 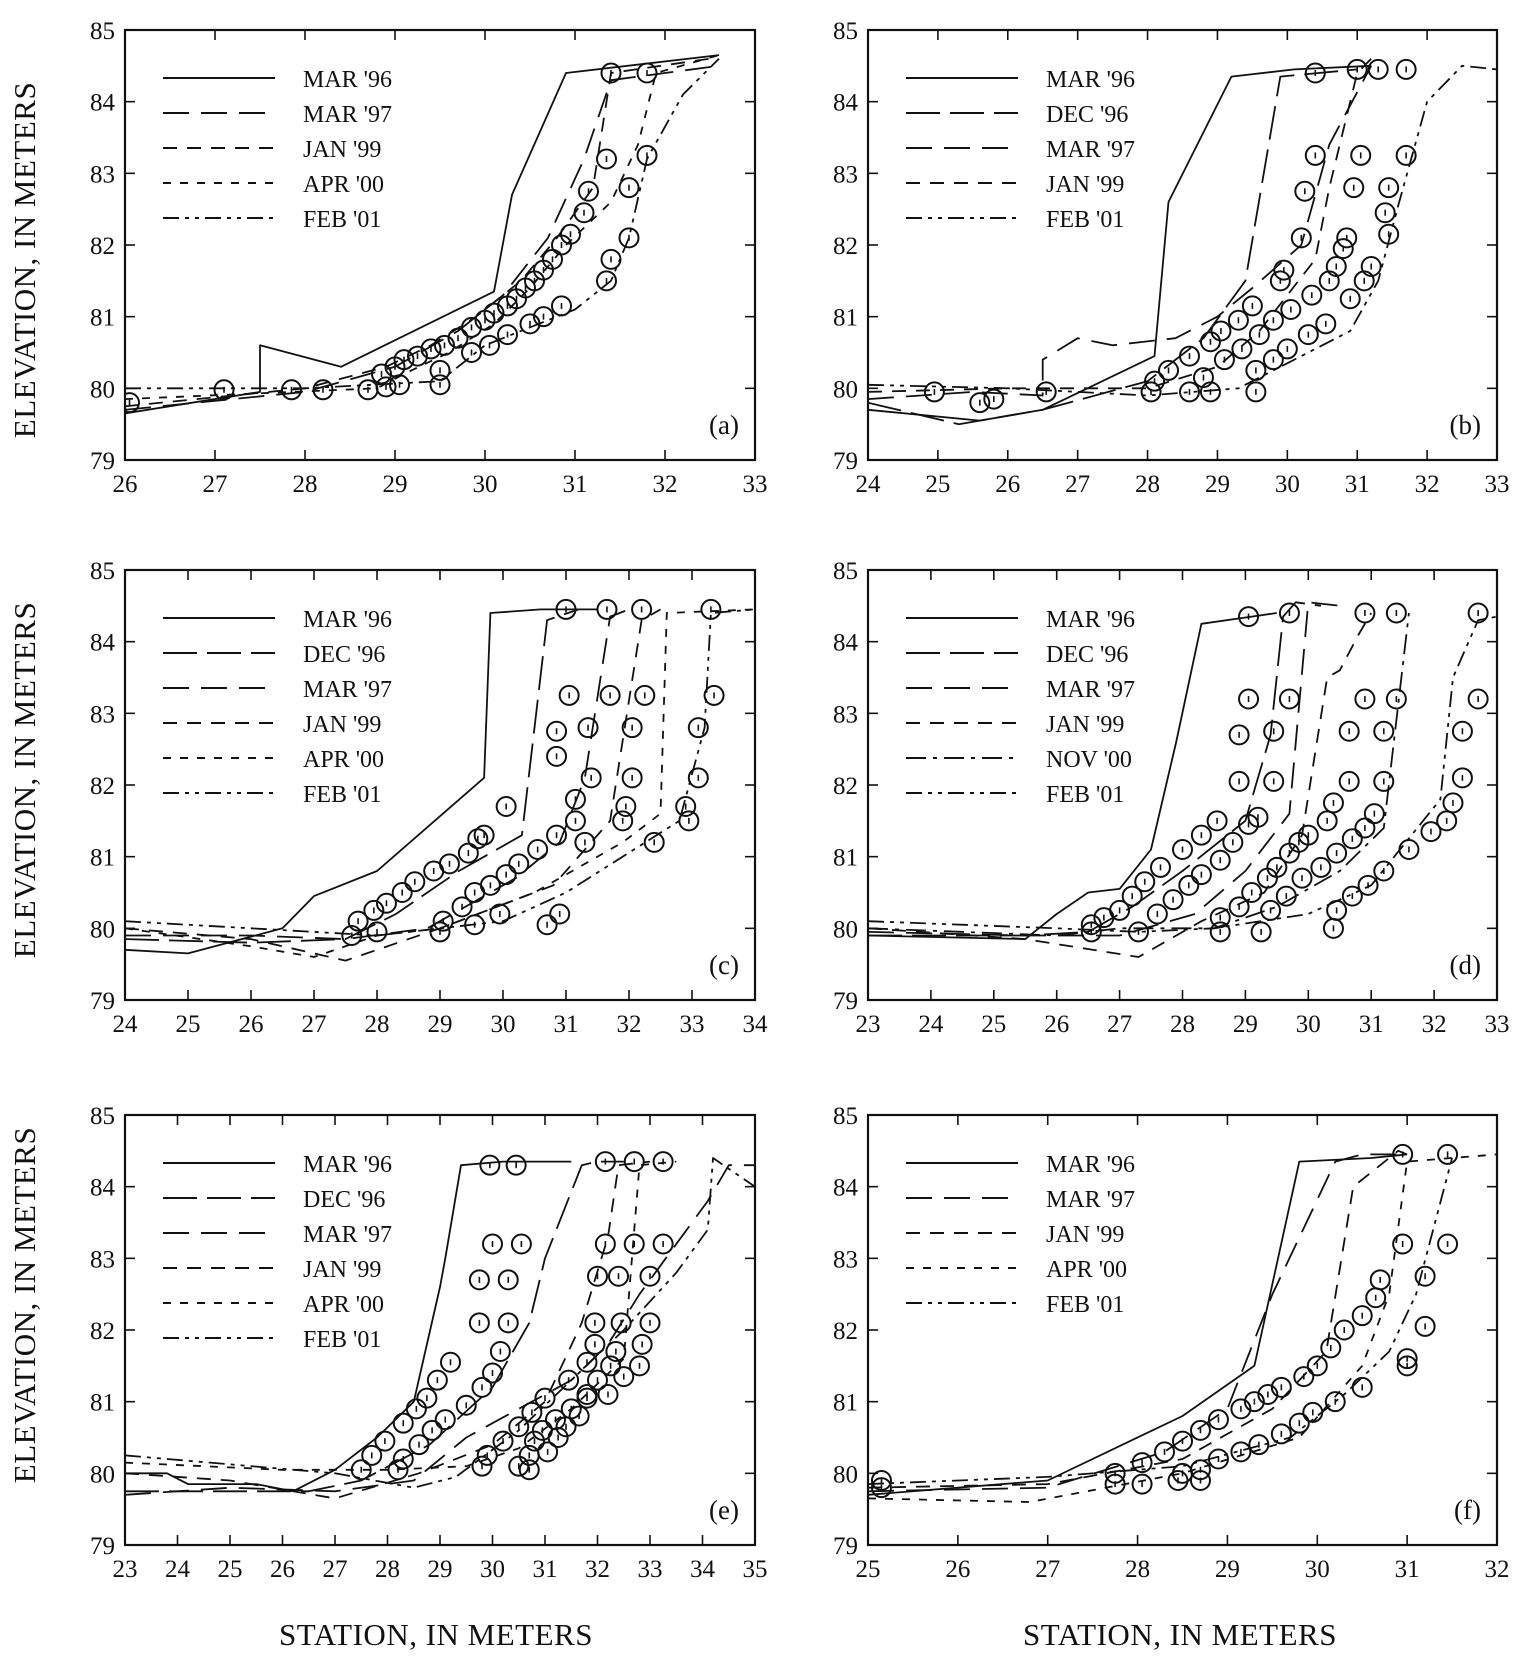 What do you see at coordinates (845, 461) in the screenshot?
I see `y-tick-label: 79` at bounding box center [845, 461].